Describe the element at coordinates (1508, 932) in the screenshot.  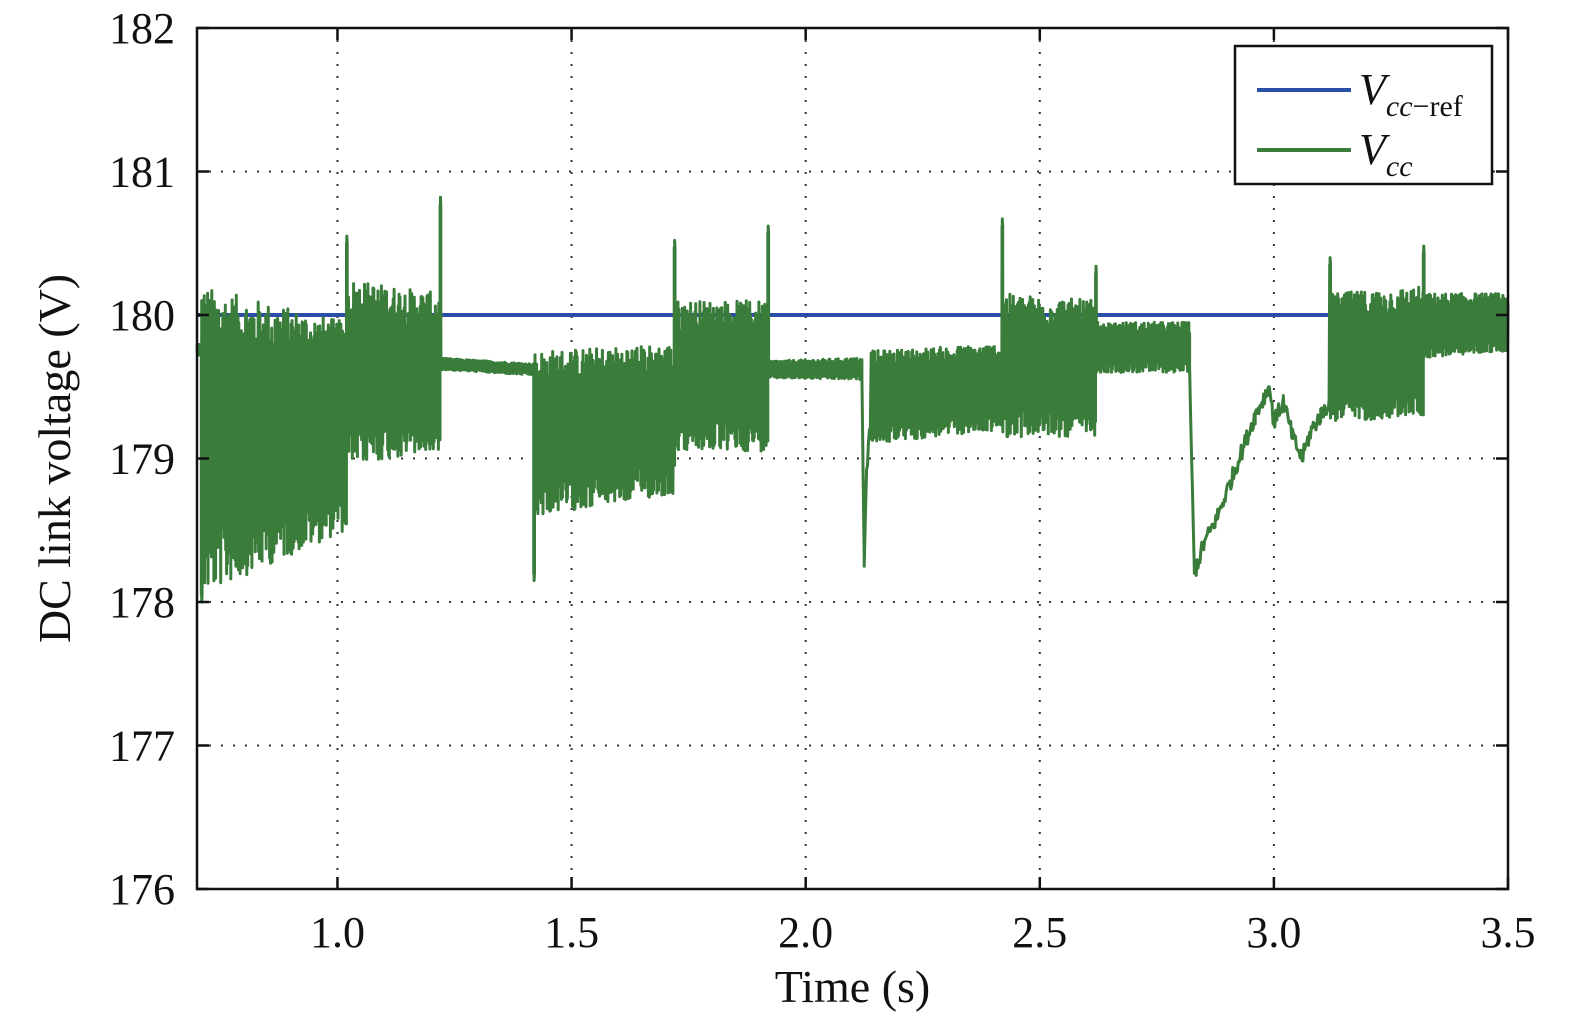
I see `x-tick-label-5: 3.5` at that location.